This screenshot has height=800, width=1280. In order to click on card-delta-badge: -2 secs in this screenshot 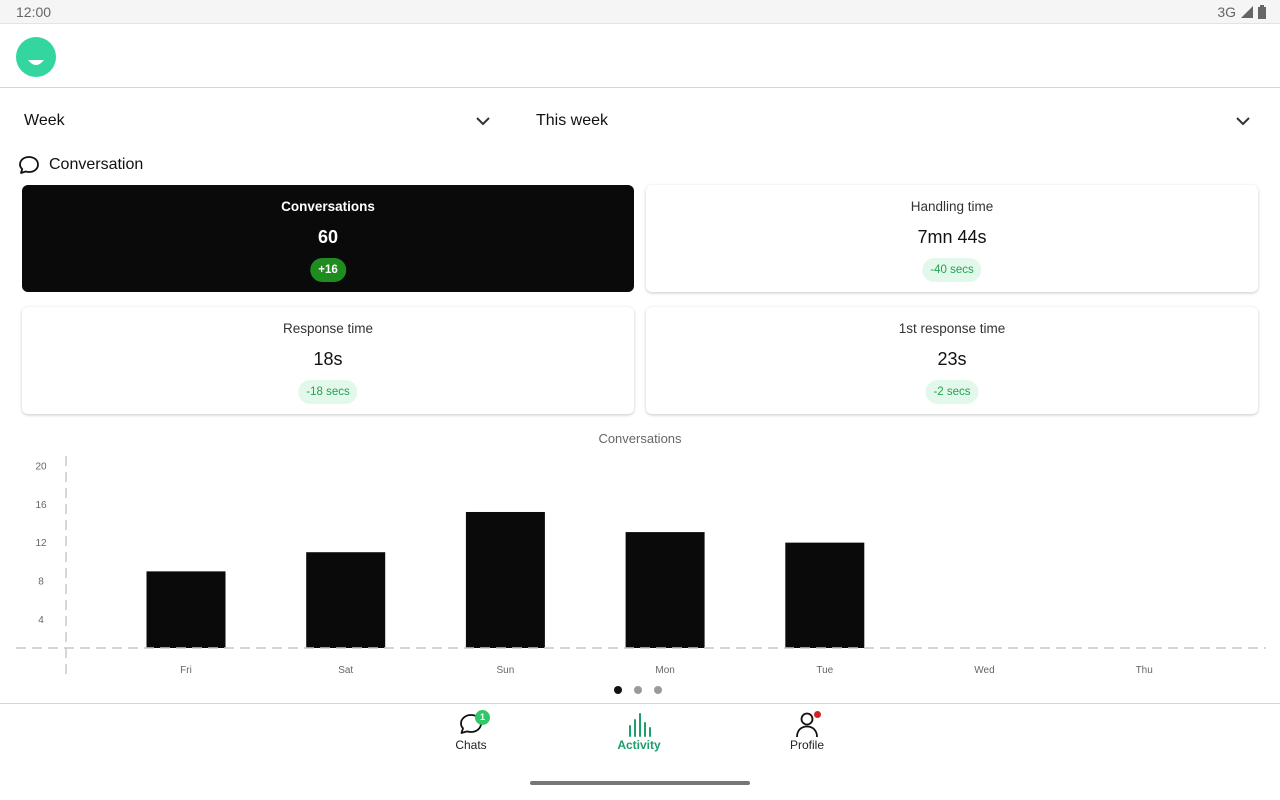, I will do `click(952, 392)`.